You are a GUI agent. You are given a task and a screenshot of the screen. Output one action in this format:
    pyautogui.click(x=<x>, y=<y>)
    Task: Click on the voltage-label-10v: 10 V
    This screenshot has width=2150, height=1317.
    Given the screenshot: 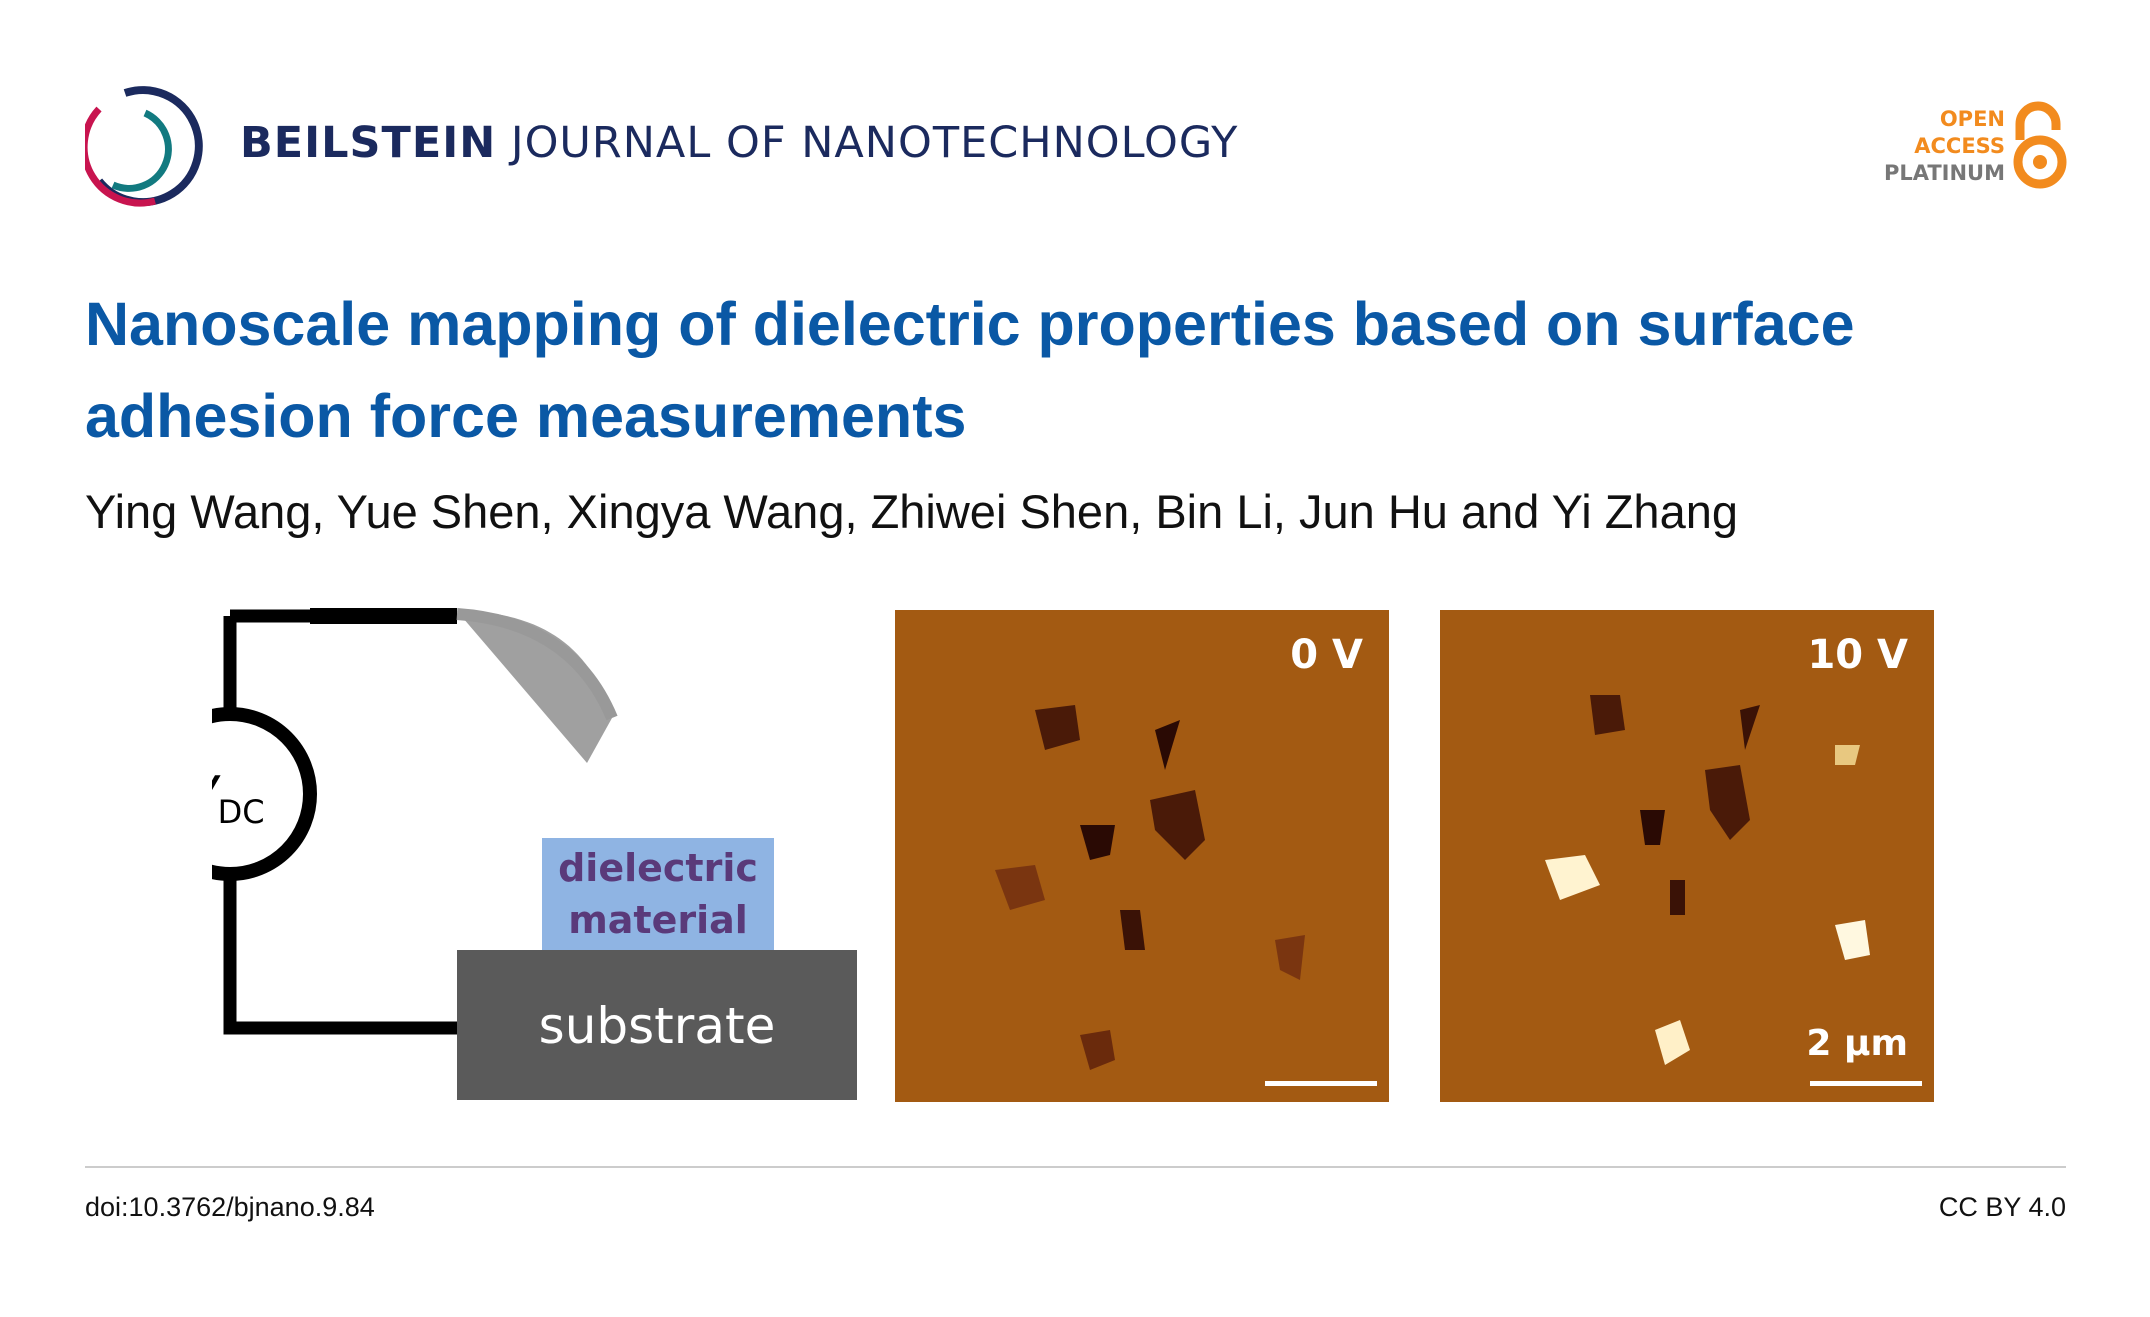 What is the action you would take?
    pyautogui.click(x=1857, y=655)
    